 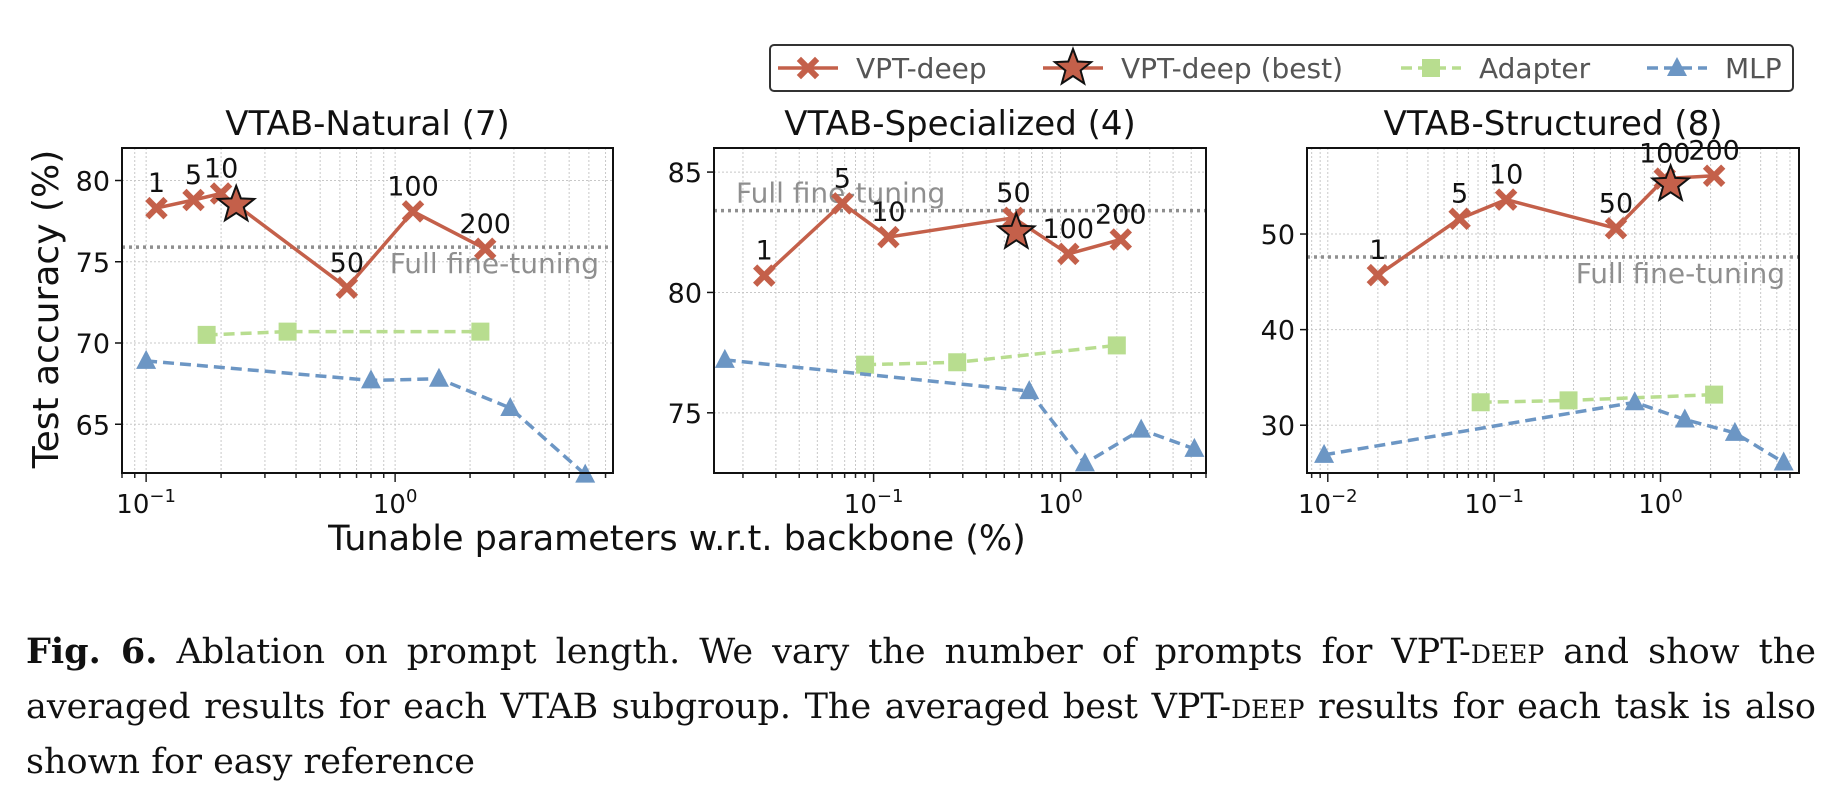 I want to click on legend-entry: Adapter, so click(x=1496, y=68).